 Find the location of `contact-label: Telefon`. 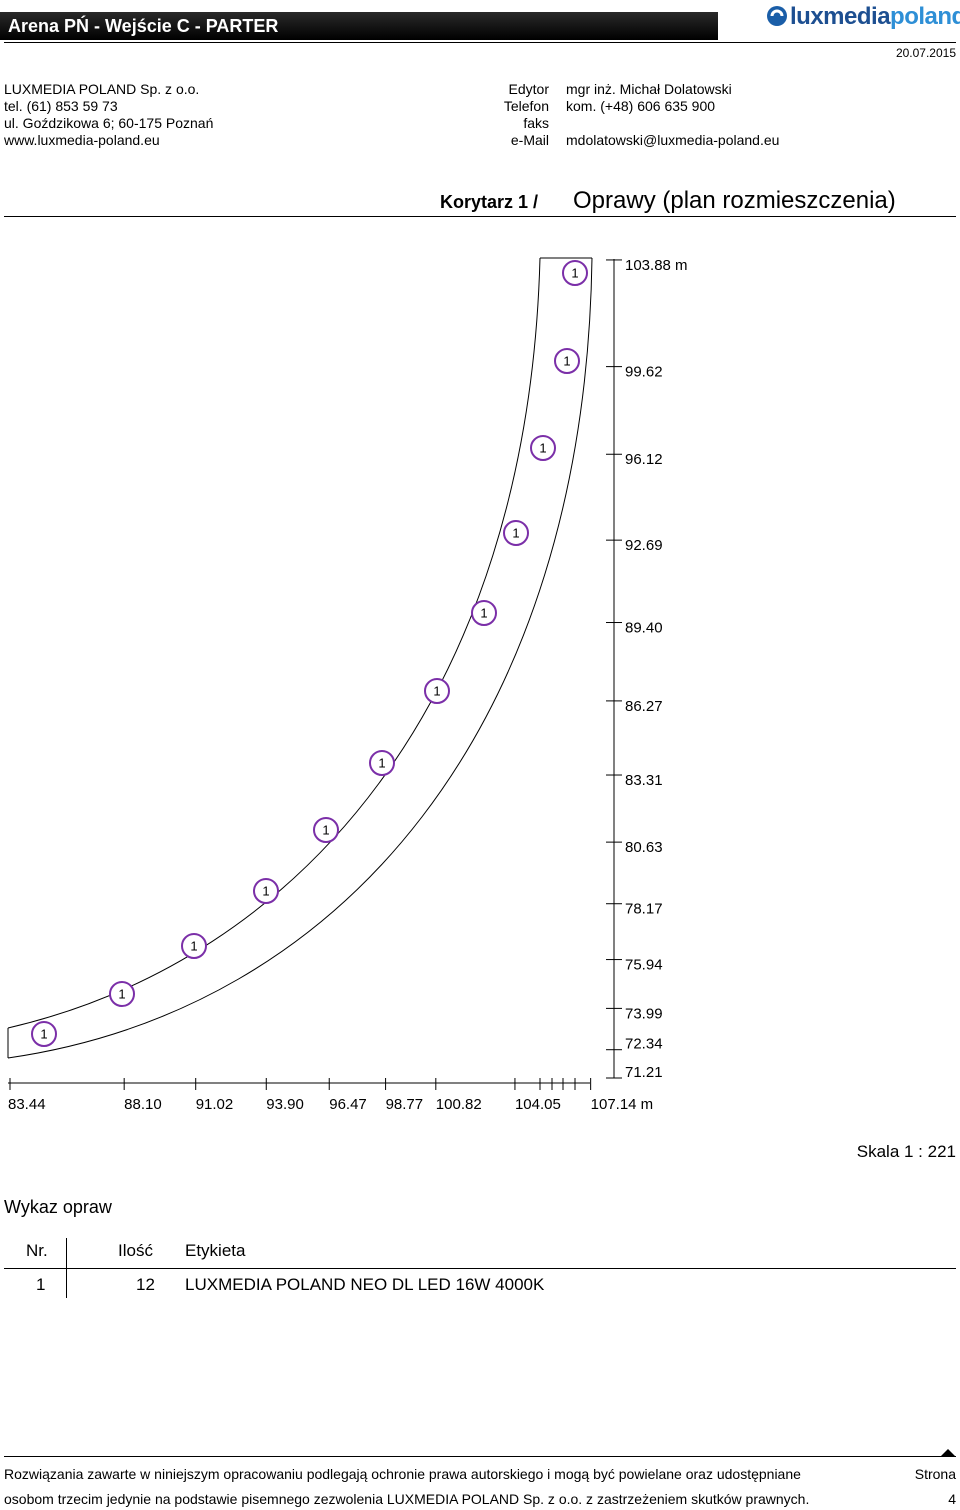

contact-label: Telefon is located at coordinates (526, 106).